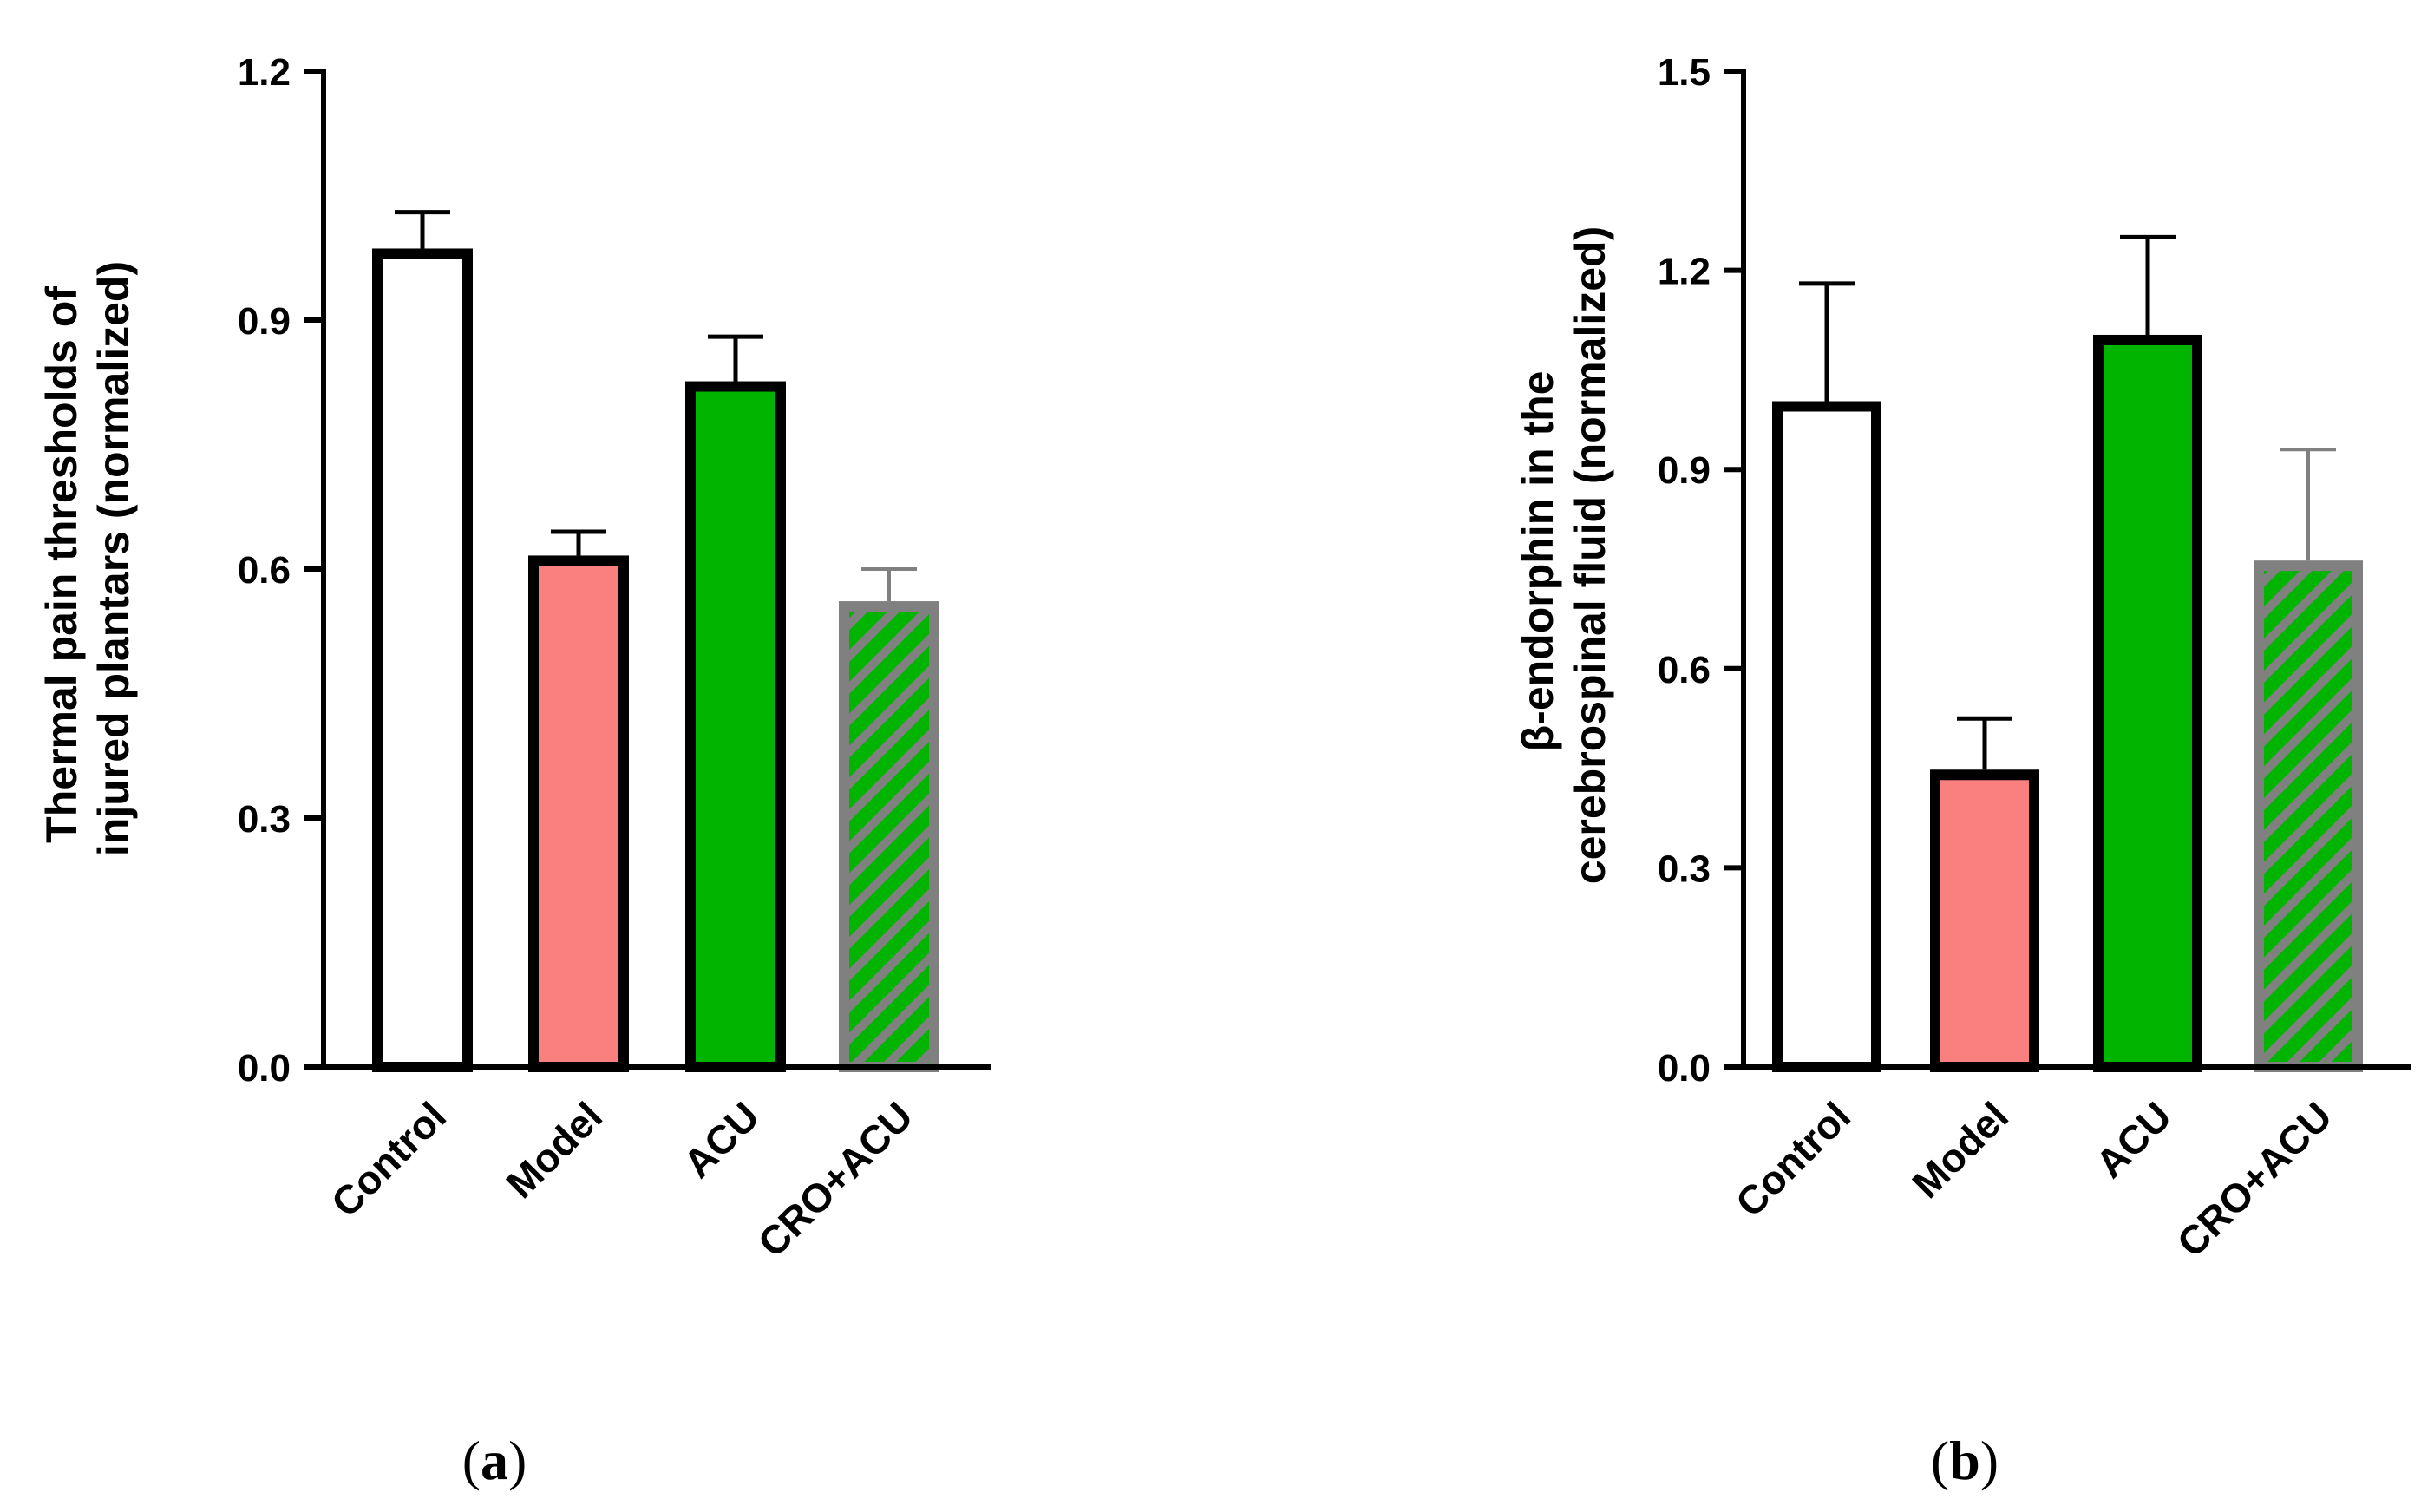 Image resolution: width=2434 pixels, height=1512 pixels. Describe the element at coordinates (2308, 816) in the screenshot. I see `bar-b-cro-acu` at that location.